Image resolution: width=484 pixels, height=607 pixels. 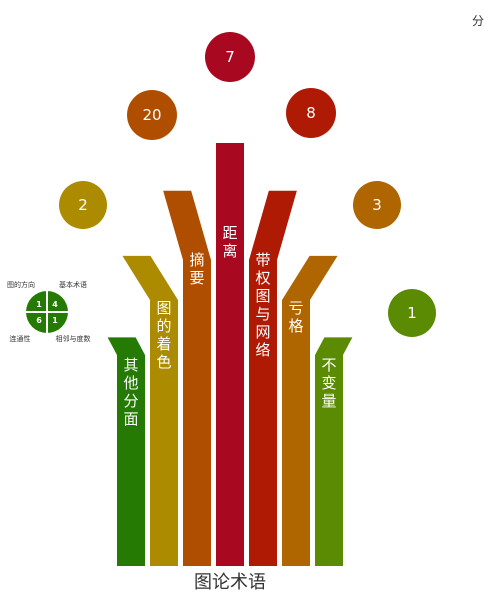 I want to click on bar-5: 带权图与网络, so click(x=273, y=378).